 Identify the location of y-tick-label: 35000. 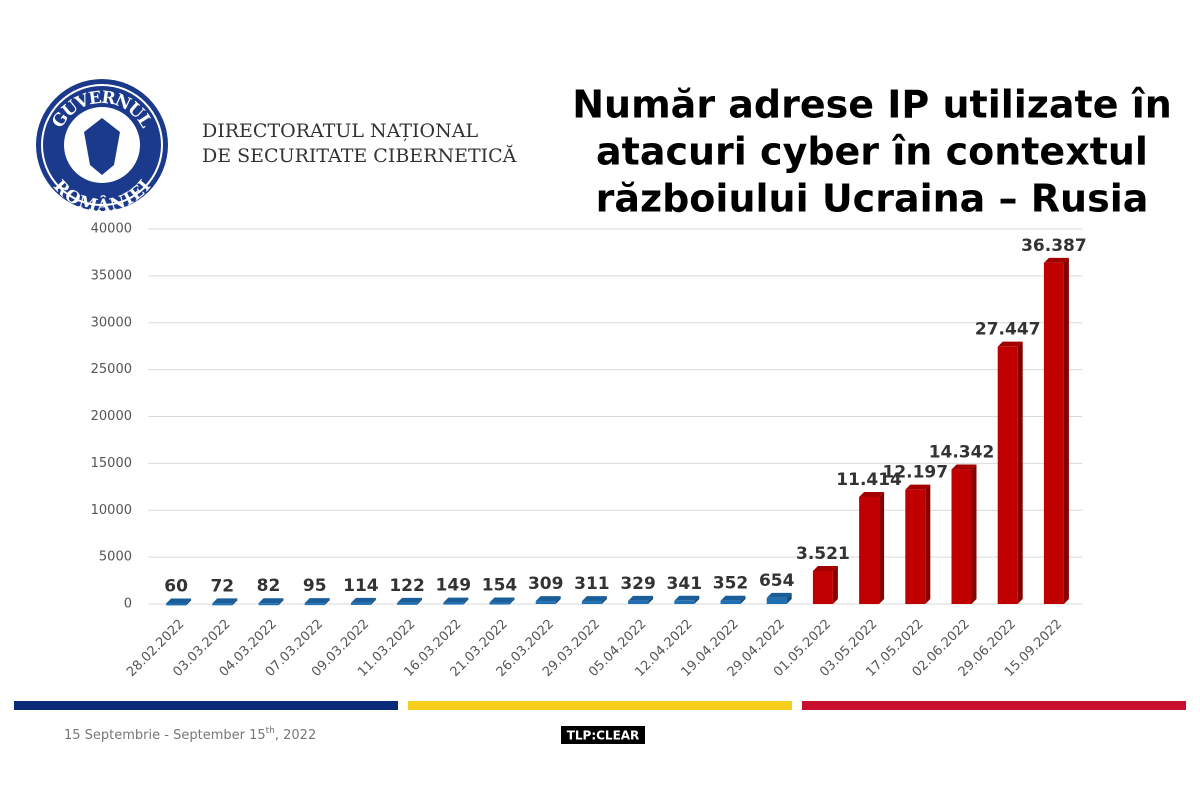
(111, 275).